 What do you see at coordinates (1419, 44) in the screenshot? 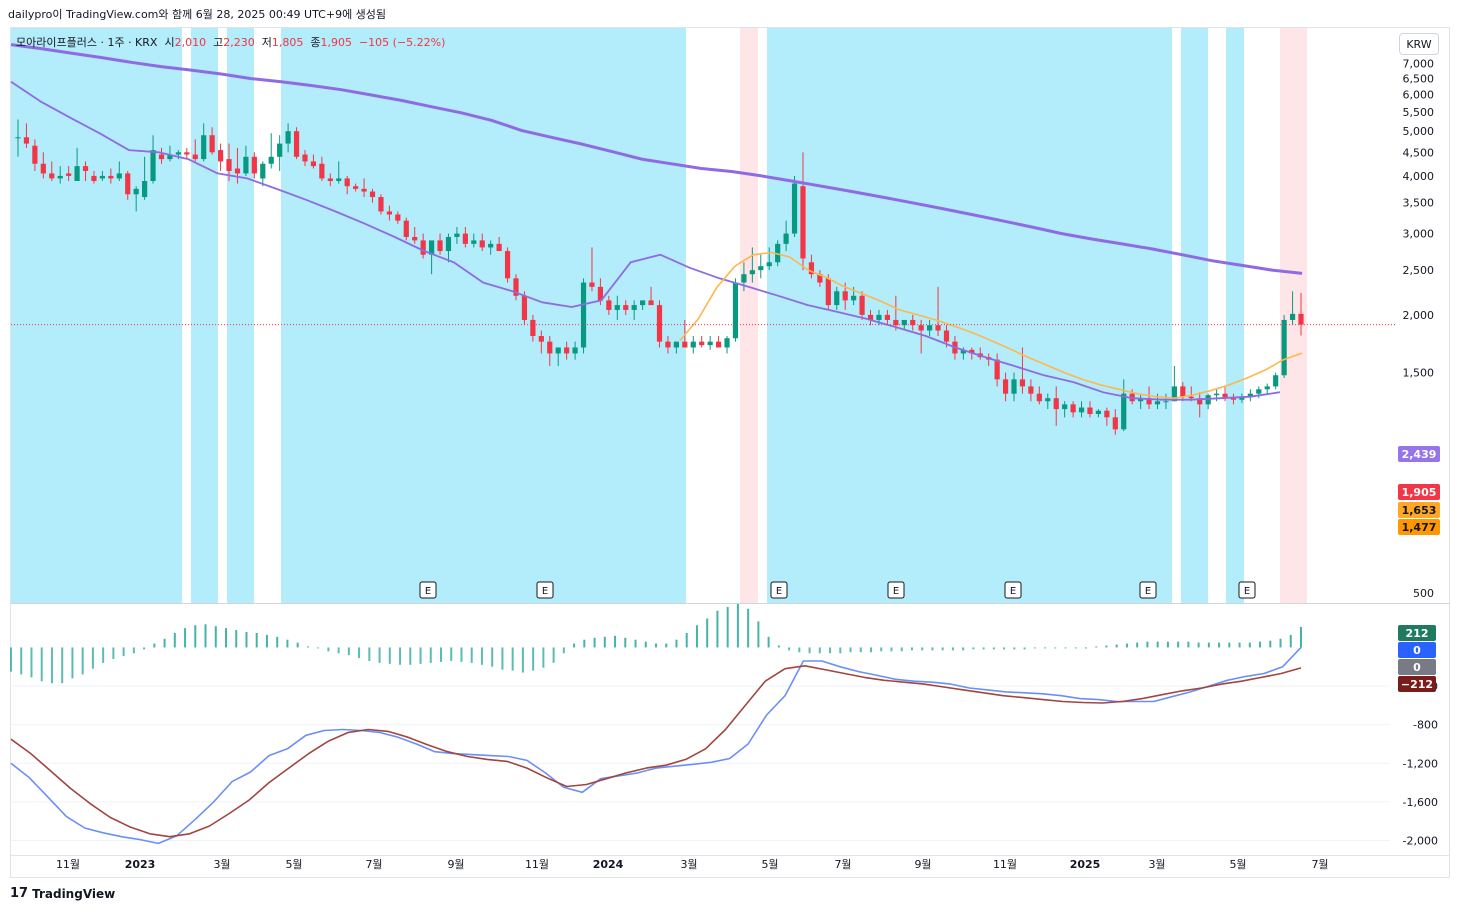
I see `currency-button: KRW` at bounding box center [1419, 44].